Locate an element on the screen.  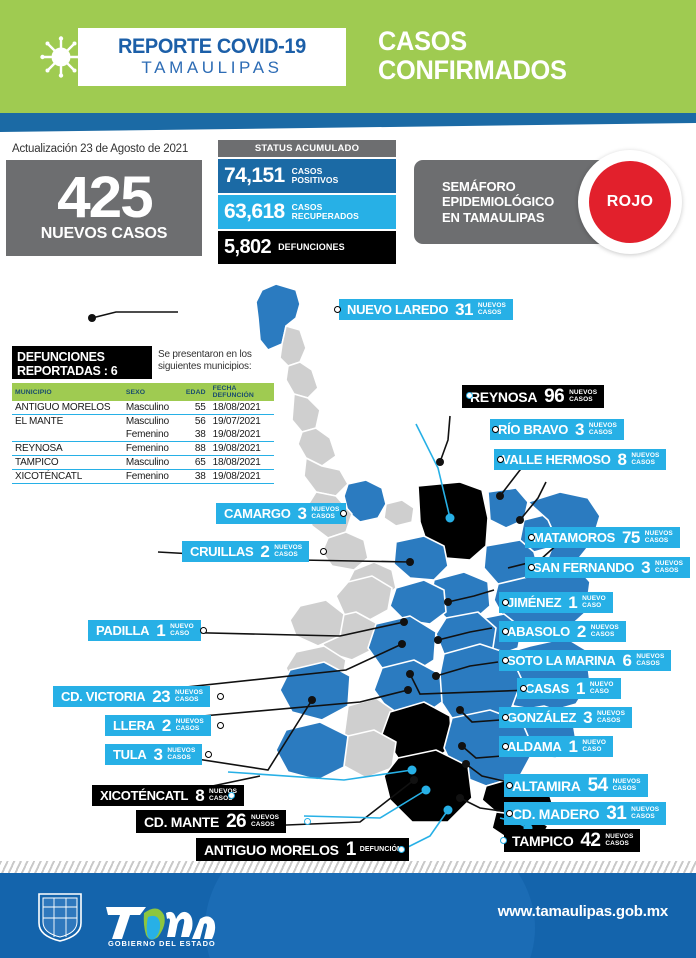
leader-mante-cyan is located at coordinates (365, 804).